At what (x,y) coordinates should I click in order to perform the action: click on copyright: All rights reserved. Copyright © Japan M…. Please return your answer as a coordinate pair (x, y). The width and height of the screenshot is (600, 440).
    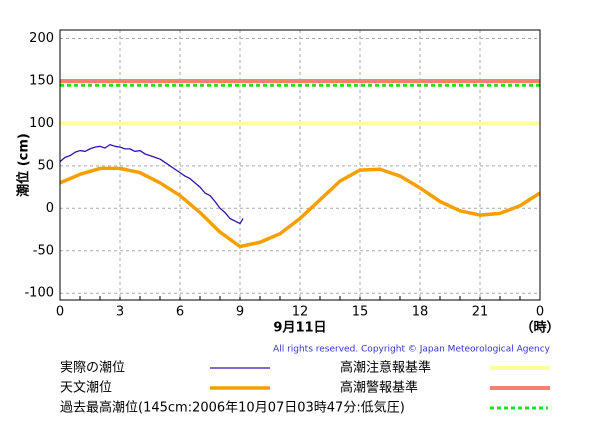
    Looking at the image, I should click on (412, 350).